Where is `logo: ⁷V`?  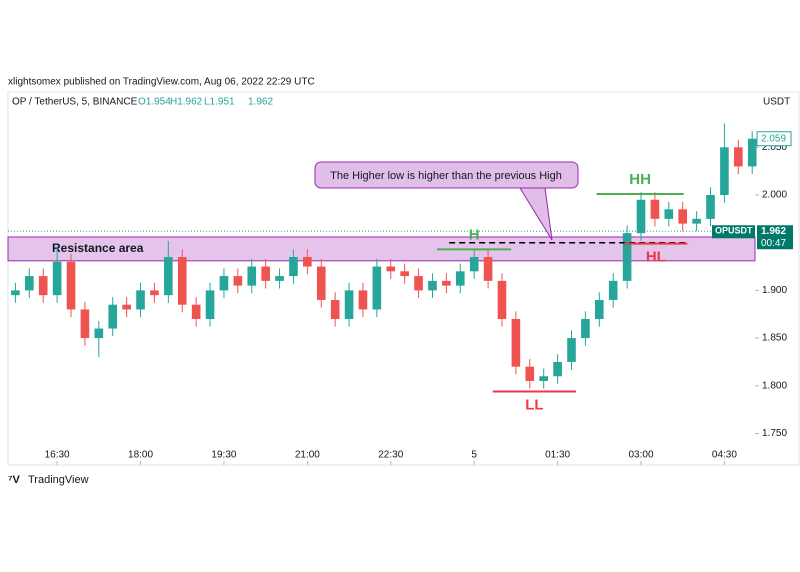
logo: ⁷V is located at coordinates (14, 480).